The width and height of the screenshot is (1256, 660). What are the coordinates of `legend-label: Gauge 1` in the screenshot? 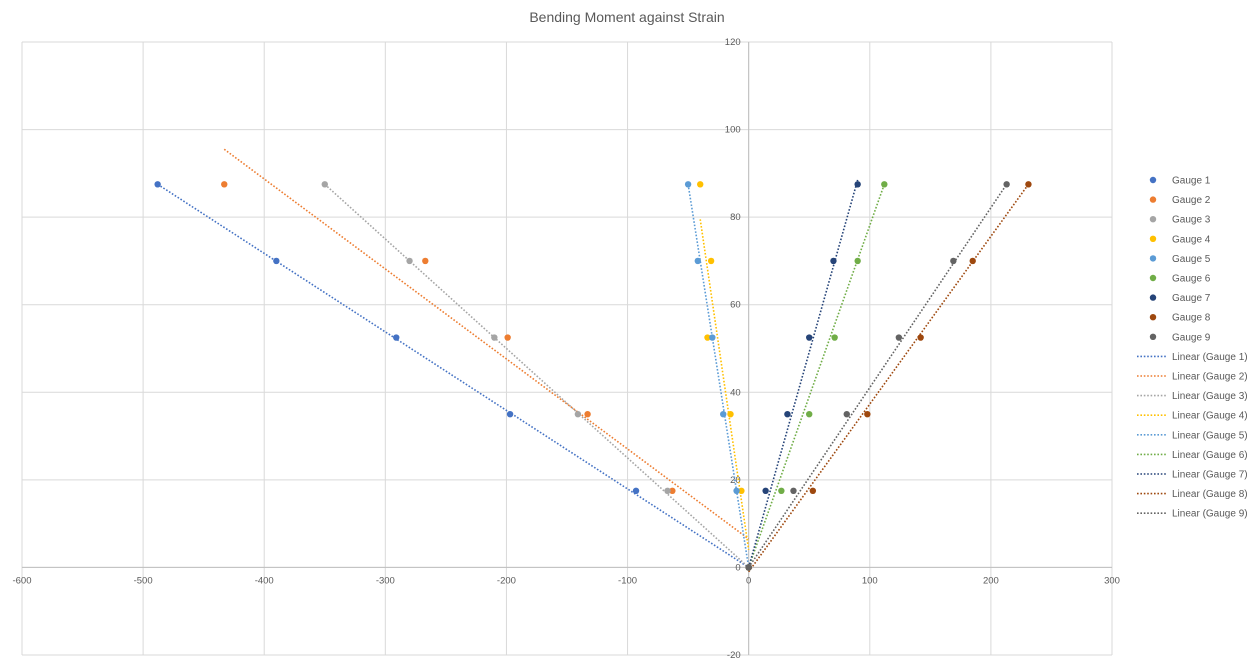 It's located at (1191, 181).